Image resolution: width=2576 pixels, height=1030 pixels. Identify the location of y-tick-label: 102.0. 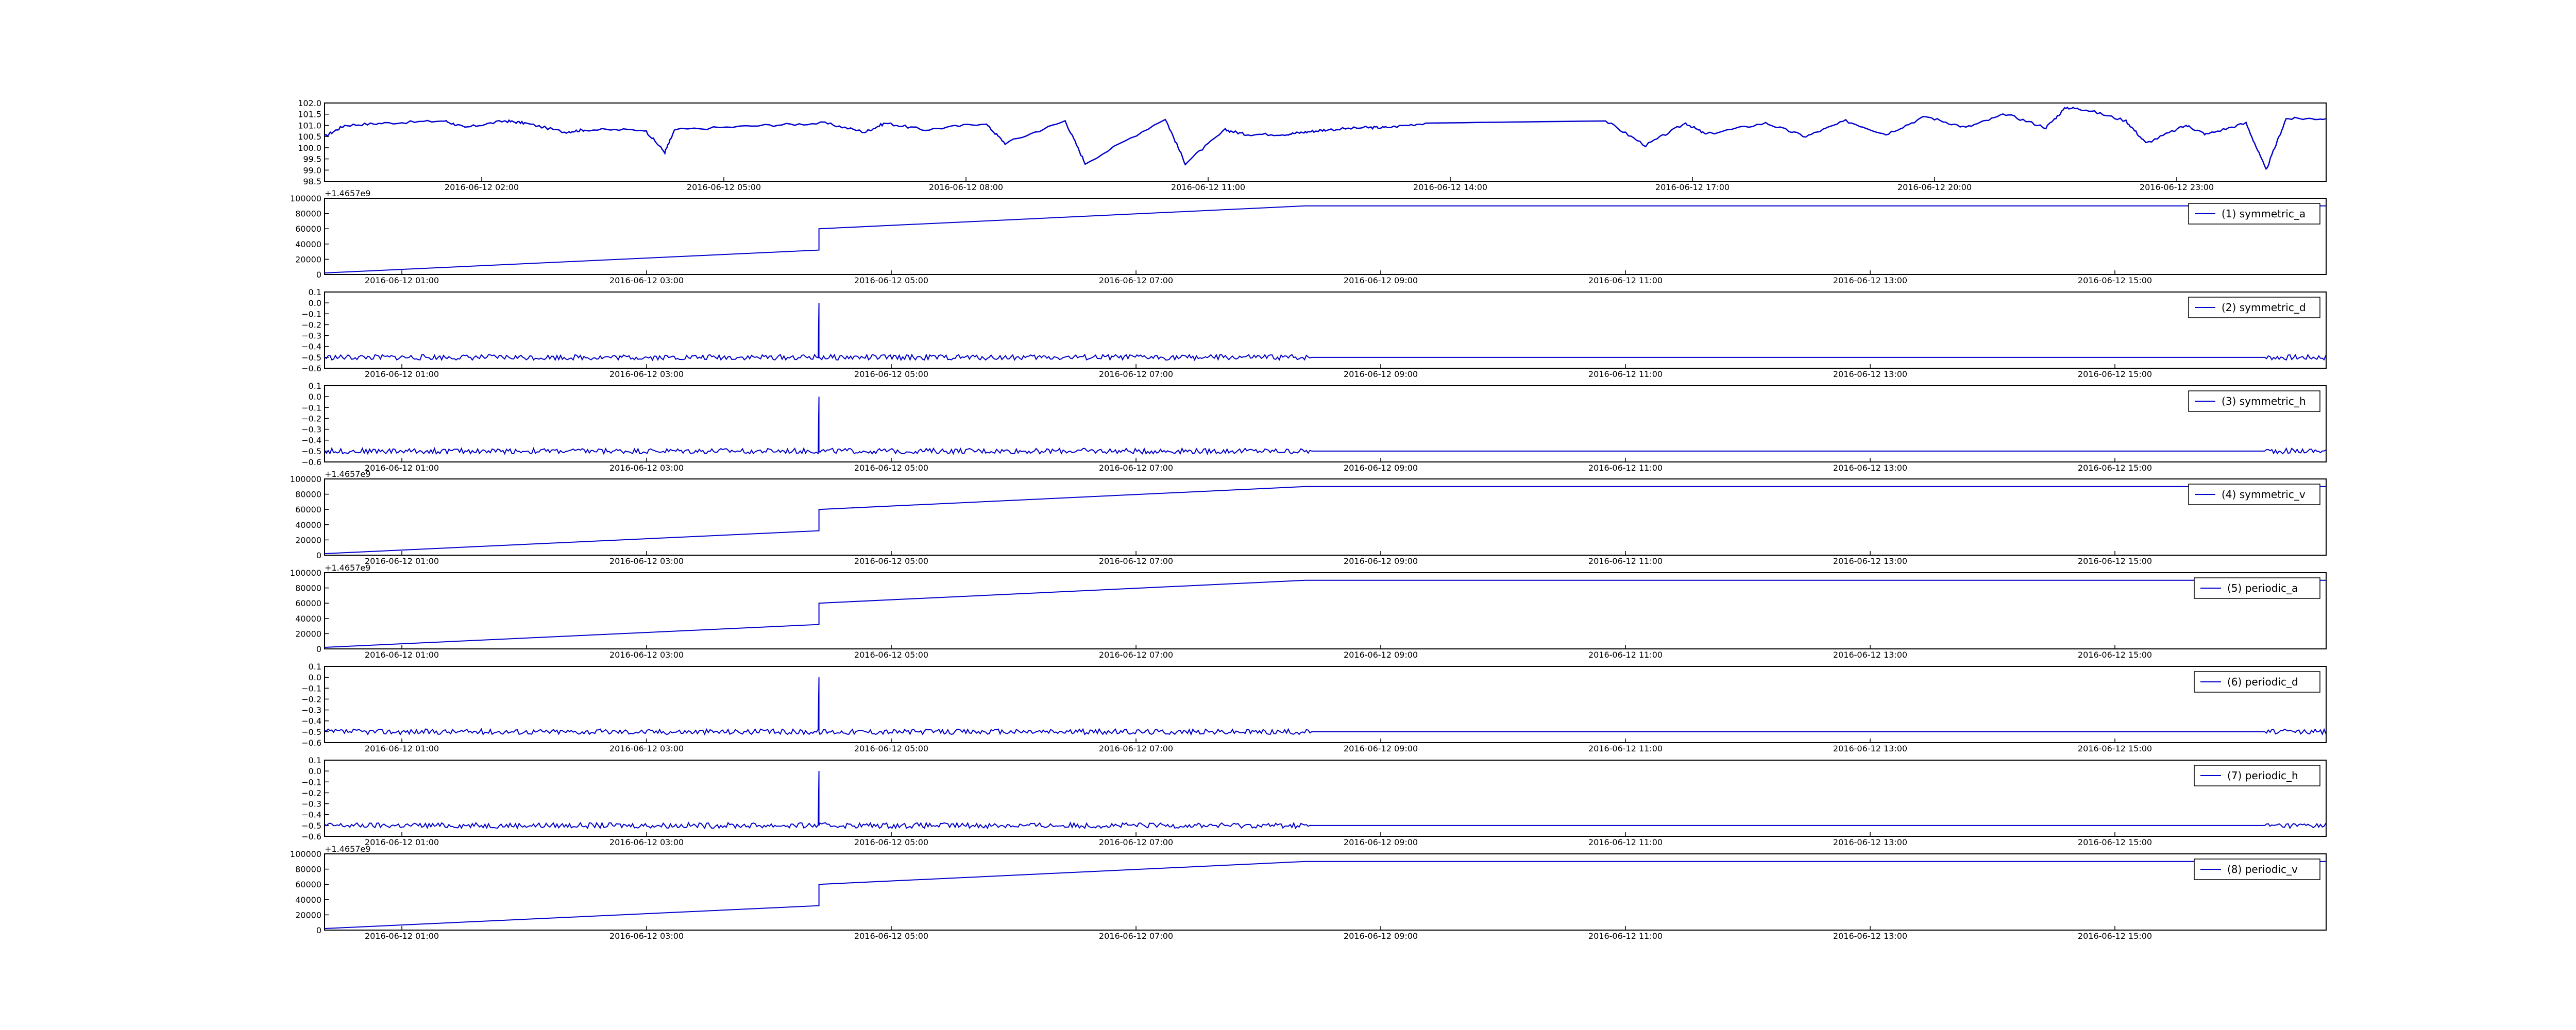
(309, 103).